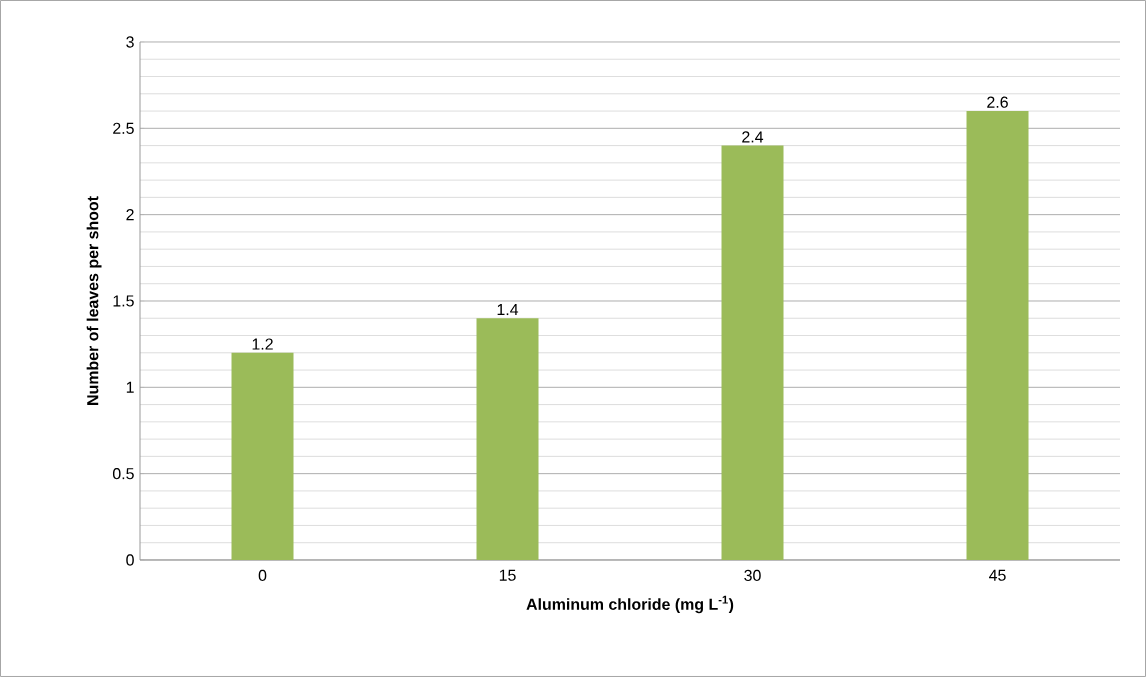 The image size is (1146, 677). I want to click on data-label: 1.2, so click(262, 344).